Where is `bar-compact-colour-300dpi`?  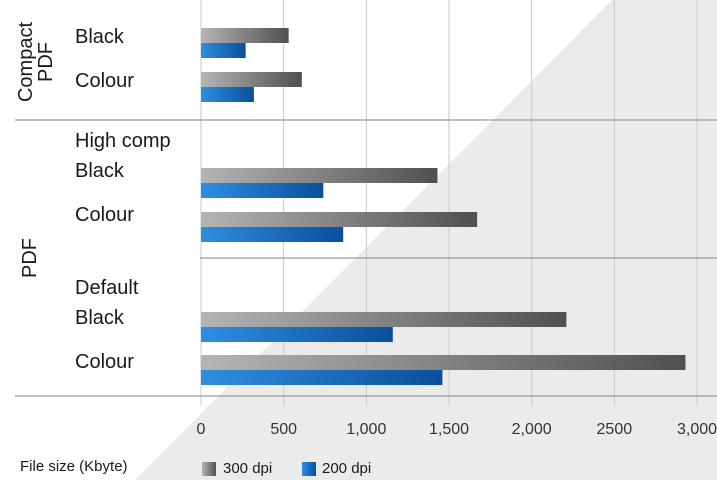 bar-compact-colour-300dpi is located at coordinates (251, 79).